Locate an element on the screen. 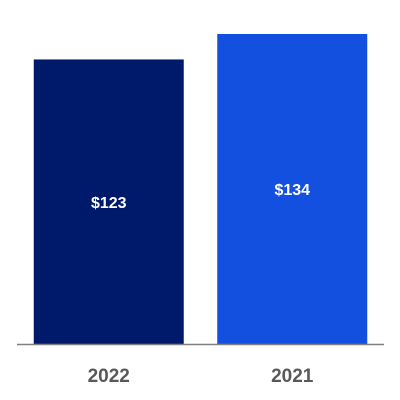  value-label: $123 is located at coordinates (109, 203).